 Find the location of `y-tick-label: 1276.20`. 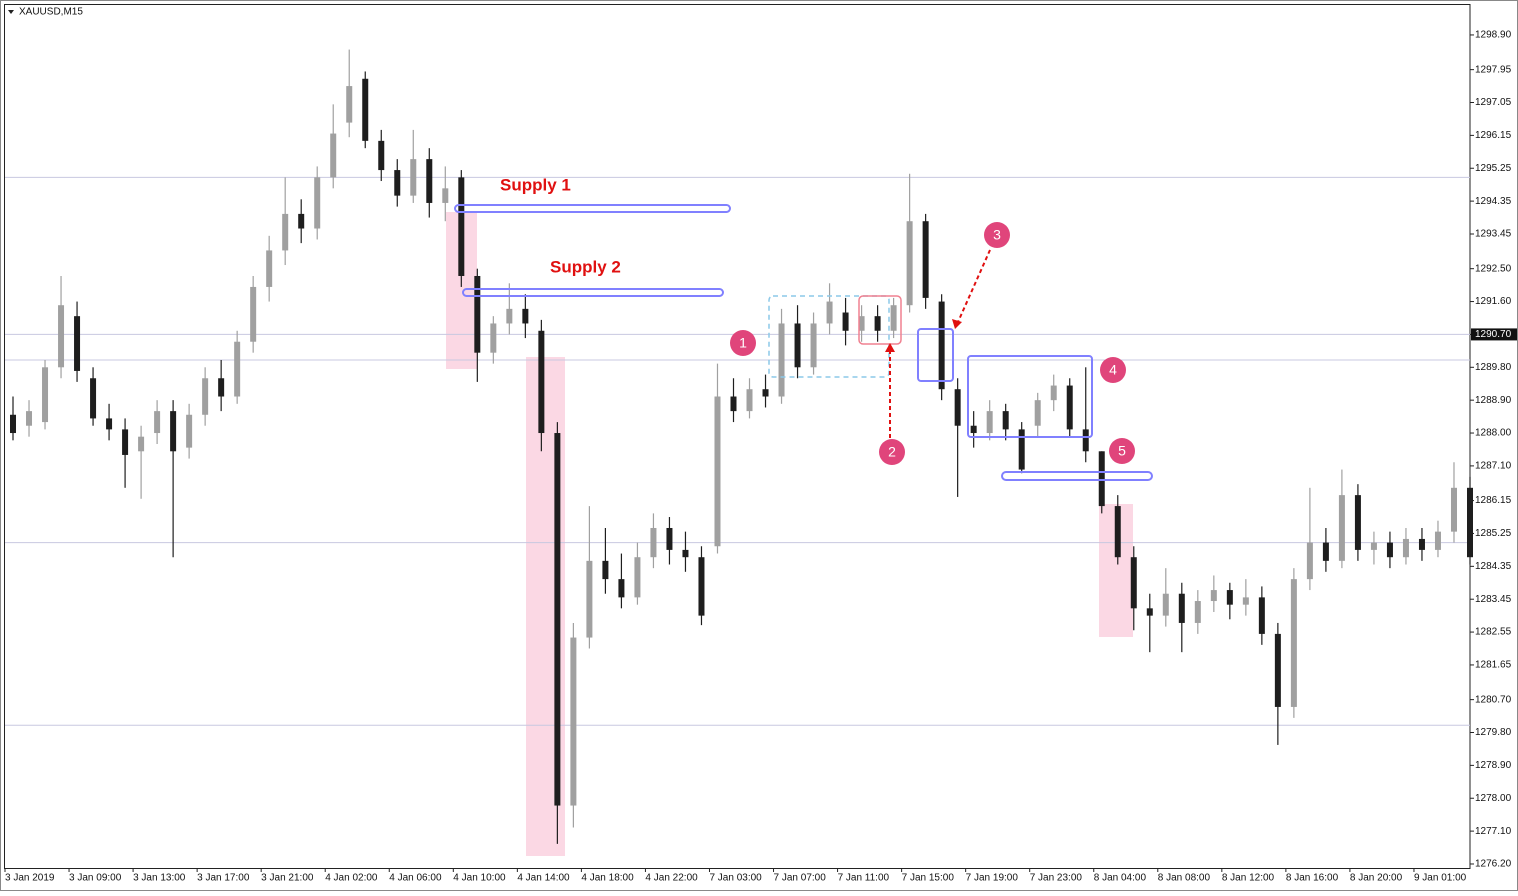

y-tick-label: 1276.20 is located at coordinates (1493, 864).